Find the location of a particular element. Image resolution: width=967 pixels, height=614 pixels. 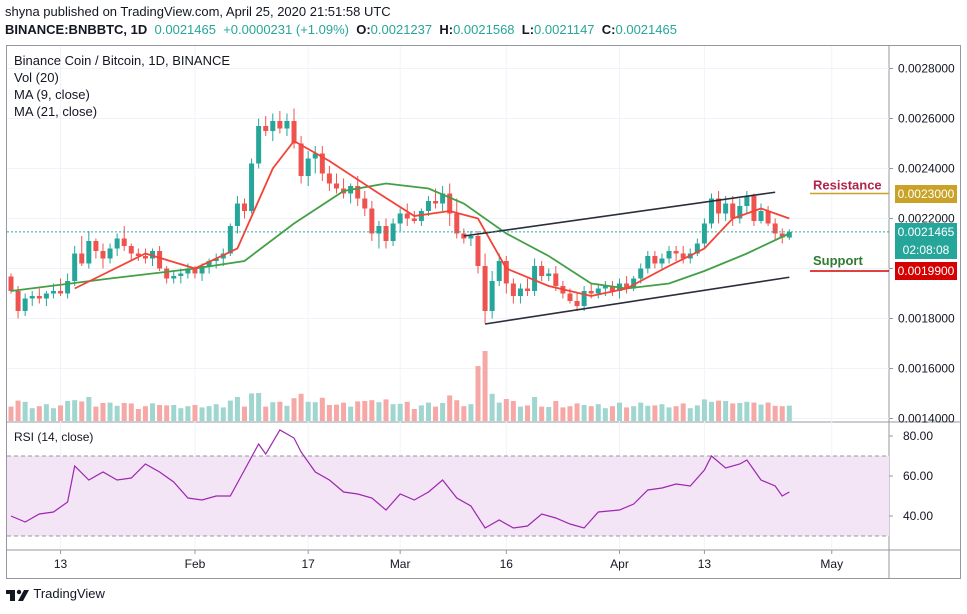

last-price: 0.0021465 is located at coordinates (185, 29).